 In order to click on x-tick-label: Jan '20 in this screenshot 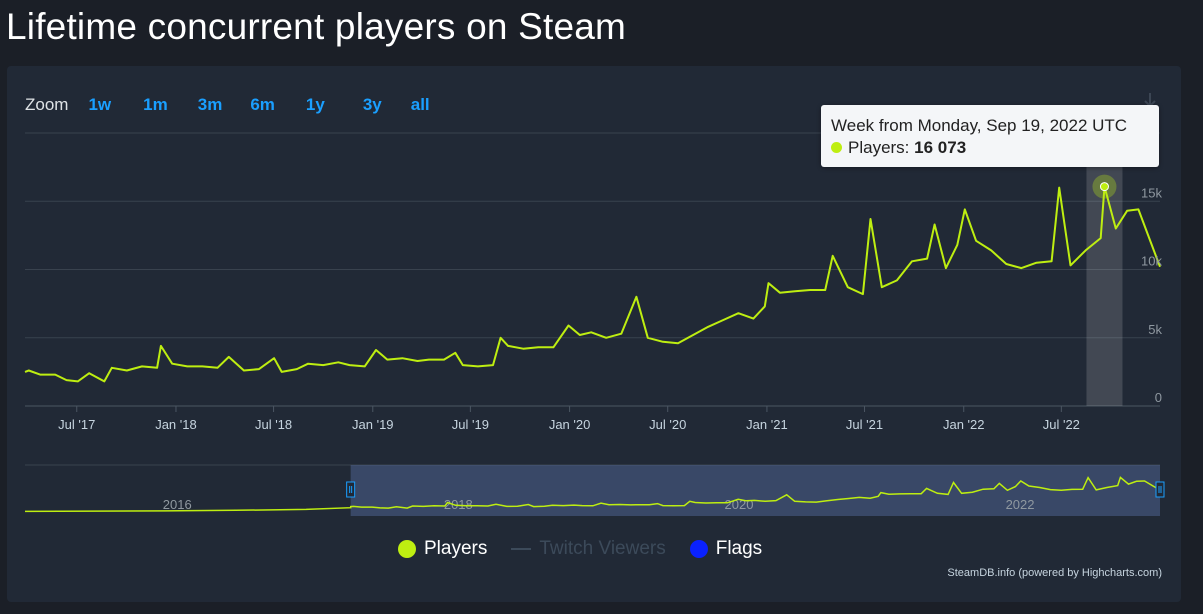, I will do `click(570, 424)`.